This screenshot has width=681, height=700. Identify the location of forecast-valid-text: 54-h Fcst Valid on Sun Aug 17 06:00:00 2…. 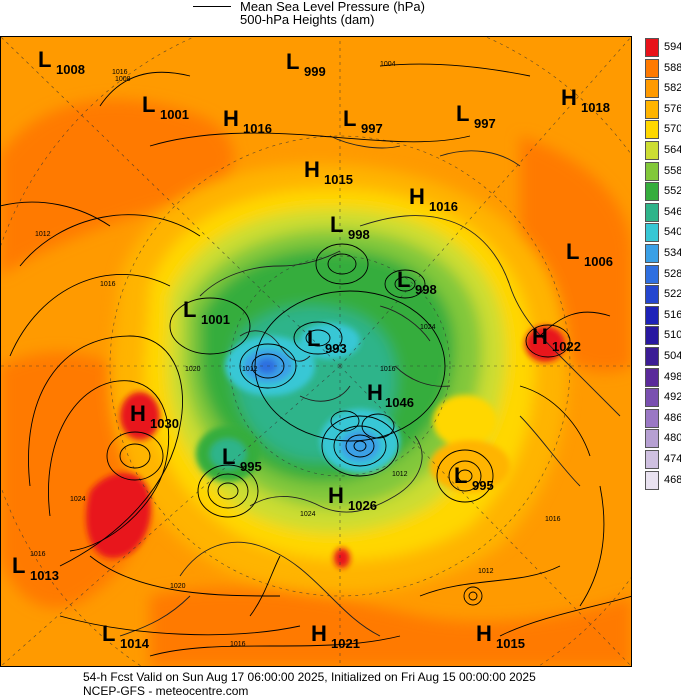
(309, 677).